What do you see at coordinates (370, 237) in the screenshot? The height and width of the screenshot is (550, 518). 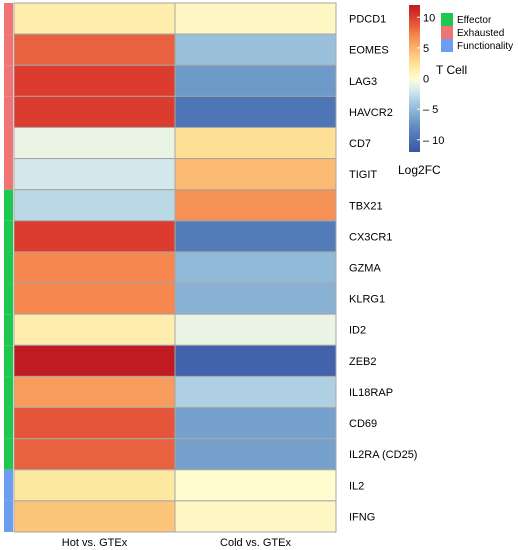 I see `row-label: CX3CR1` at bounding box center [370, 237].